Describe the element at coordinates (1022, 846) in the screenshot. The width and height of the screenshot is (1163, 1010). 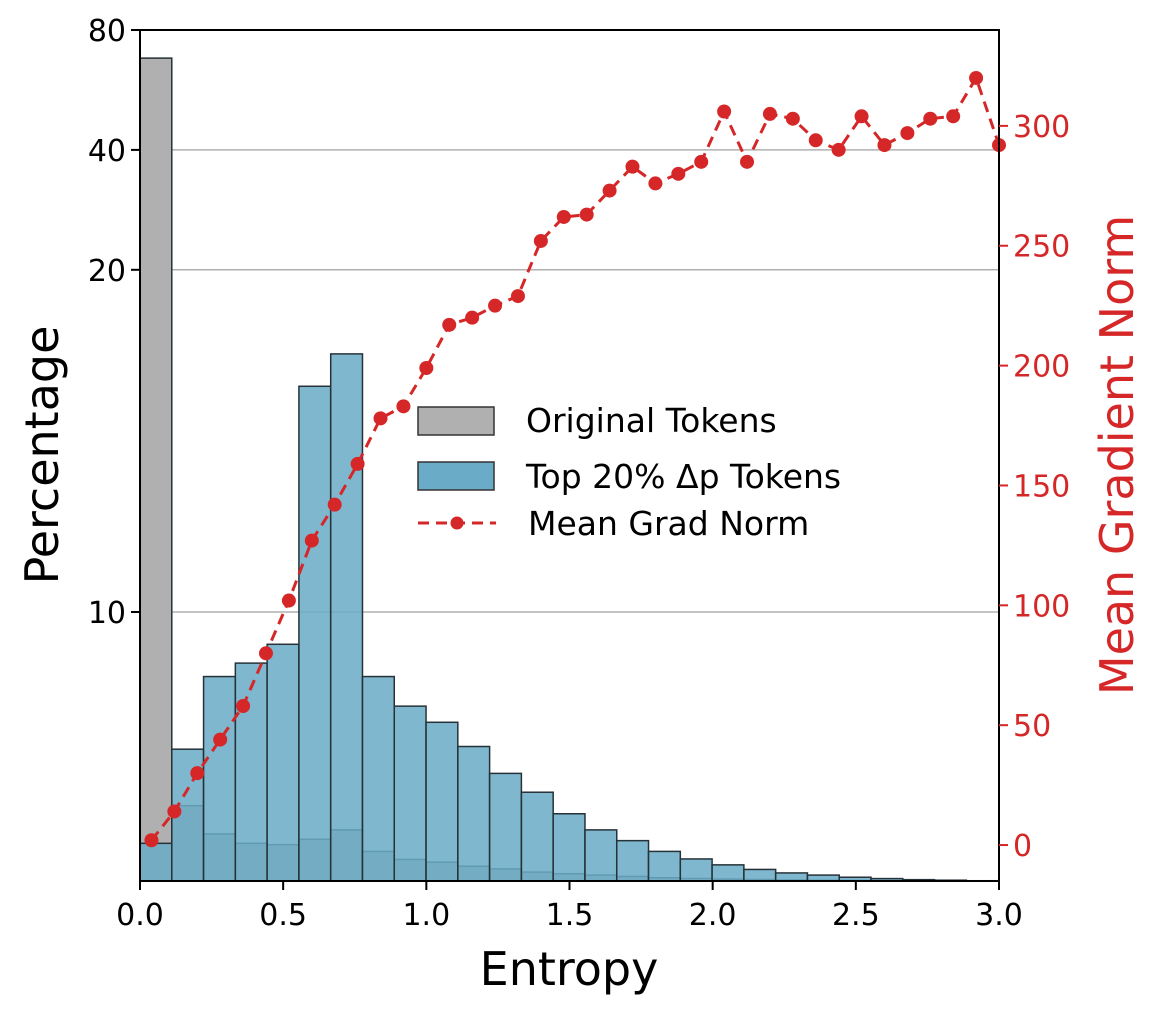
I see `y2-tick-label-0: 0` at that location.